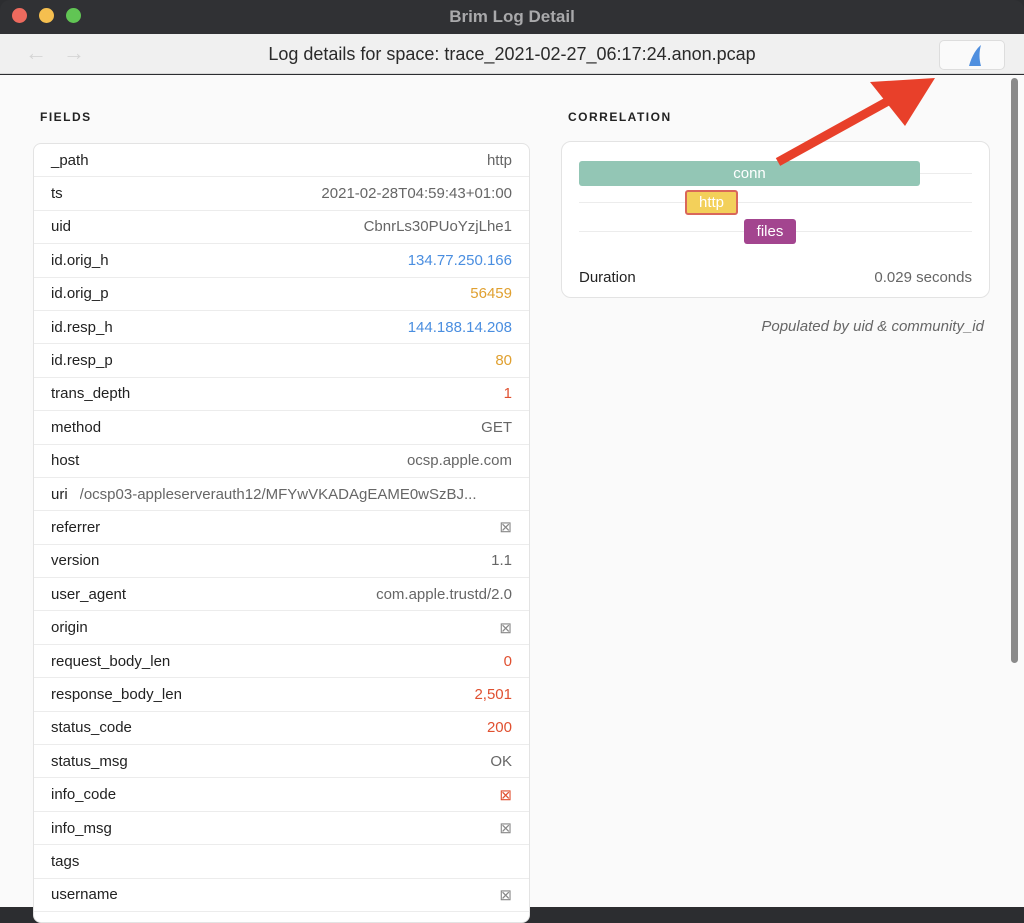 The image size is (1024, 923). I want to click on field-row: request_body_len 0, so click(281, 662).